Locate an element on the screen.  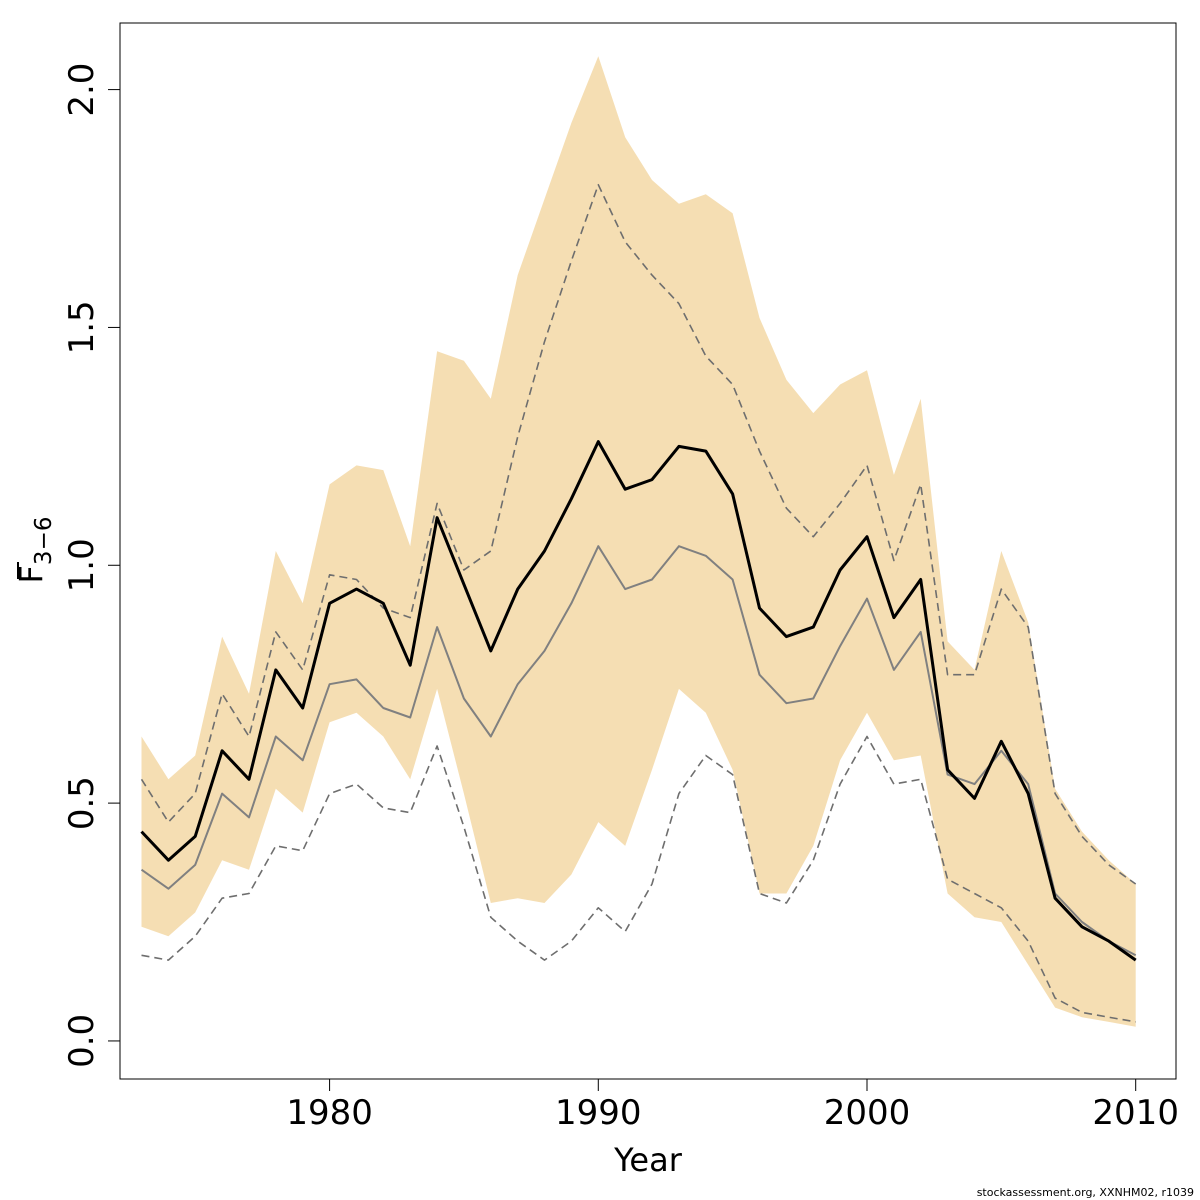
y-axis-title: F3−6 is located at coordinates (34, 550).